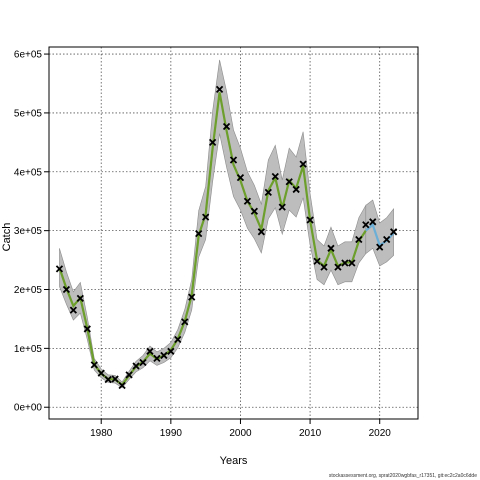 The width and height of the screenshot is (480, 480). Describe the element at coordinates (28, 231) in the screenshot. I see `y-tick-label: 3e+05` at that location.